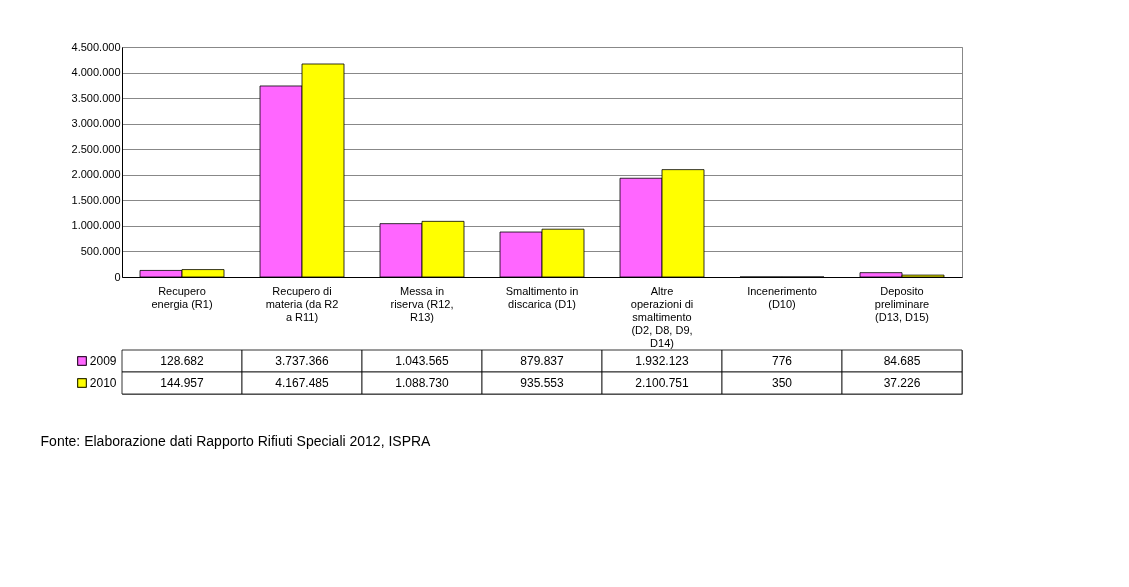 The image size is (1129, 587). I want to click on data-label: 144.957, so click(182, 383).